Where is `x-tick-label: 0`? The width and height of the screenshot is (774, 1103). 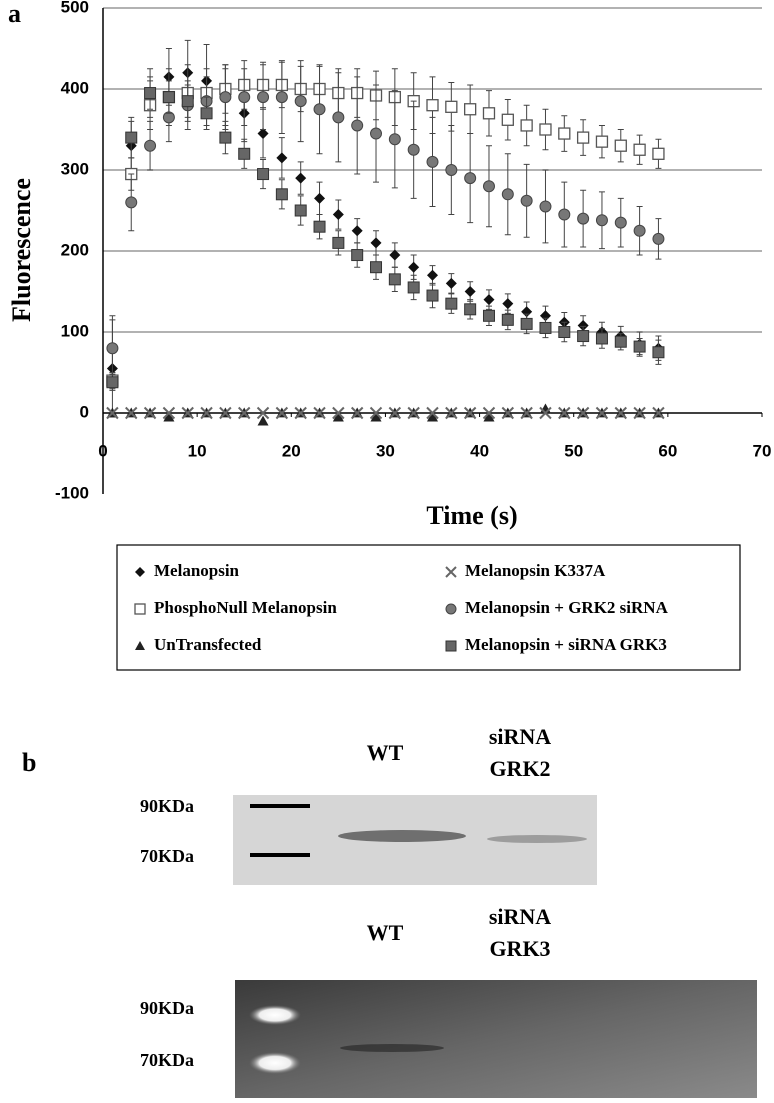
x-tick-label: 0 is located at coordinates (102, 450).